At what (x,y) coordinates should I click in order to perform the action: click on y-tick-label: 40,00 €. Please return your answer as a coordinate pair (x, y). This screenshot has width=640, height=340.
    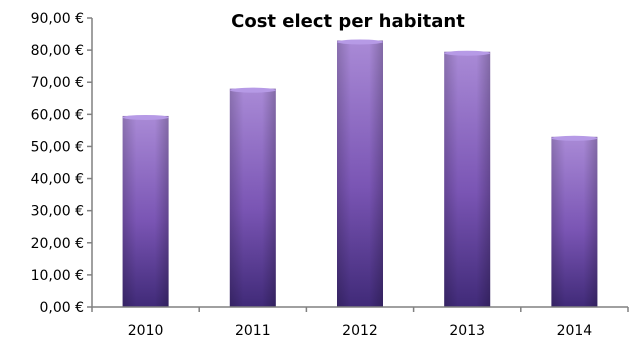
    Looking at the image, I should click on (57, 180).